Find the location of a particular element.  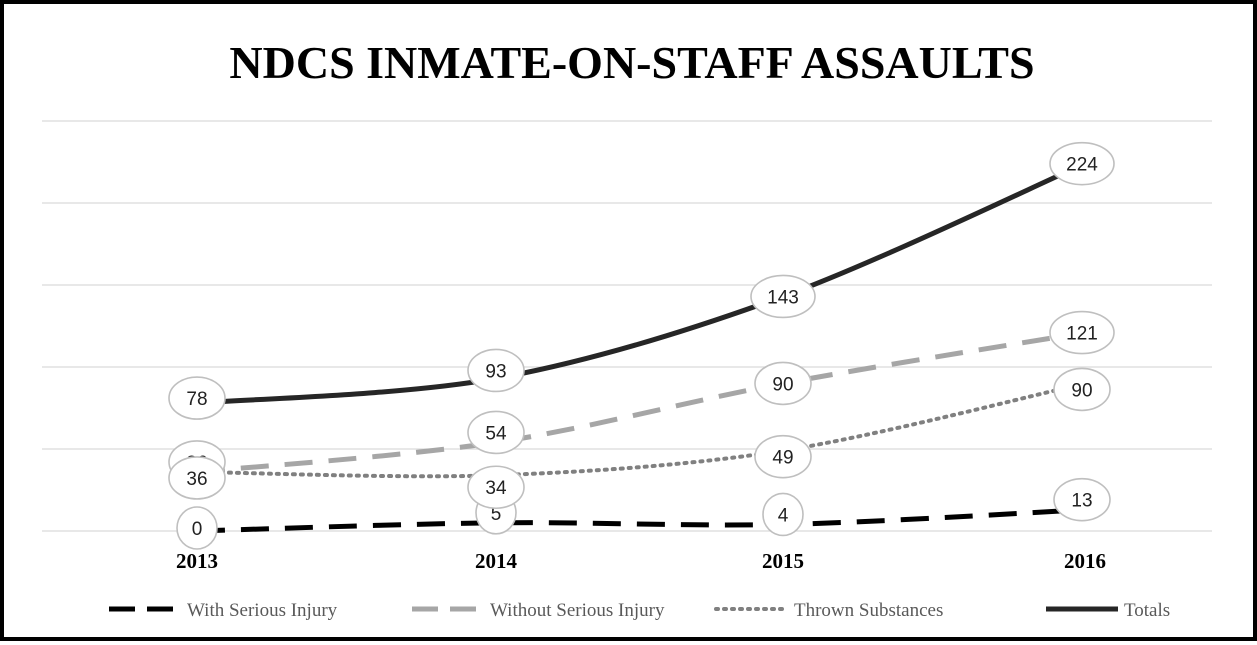

data-label-text: 93 is located at coordinates (495, 371).